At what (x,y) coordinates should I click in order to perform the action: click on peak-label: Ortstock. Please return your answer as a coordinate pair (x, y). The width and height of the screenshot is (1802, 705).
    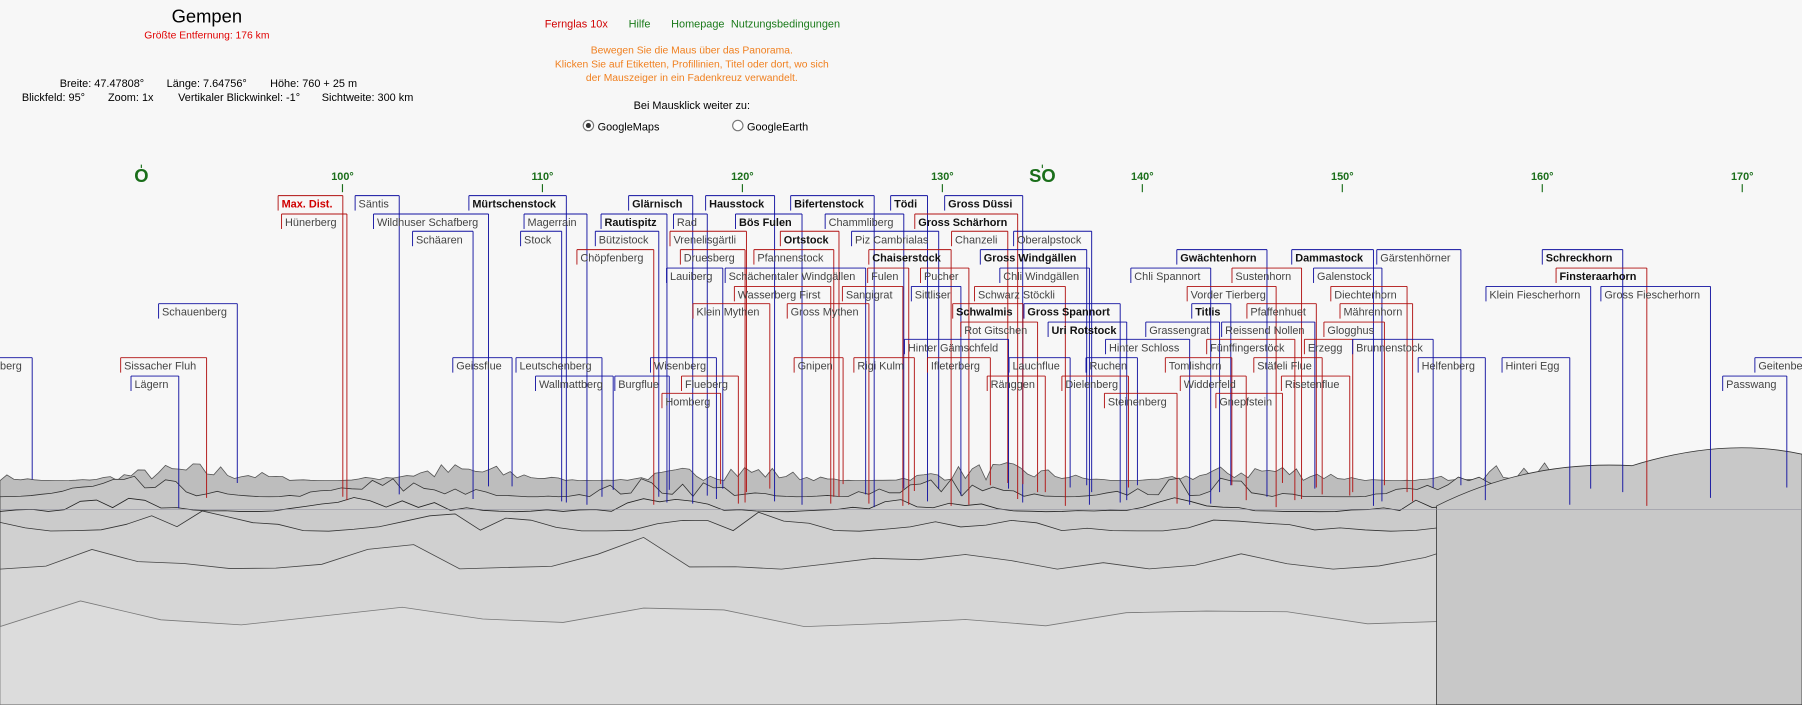
    Looking at the image, I should click on (807, 240).